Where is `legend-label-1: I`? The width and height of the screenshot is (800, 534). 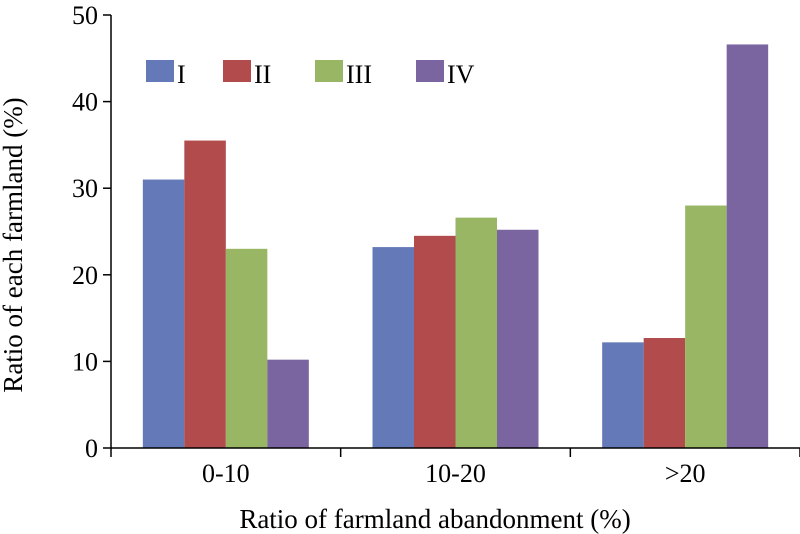 legend-label-1: I is located at coordinates (181, 74).